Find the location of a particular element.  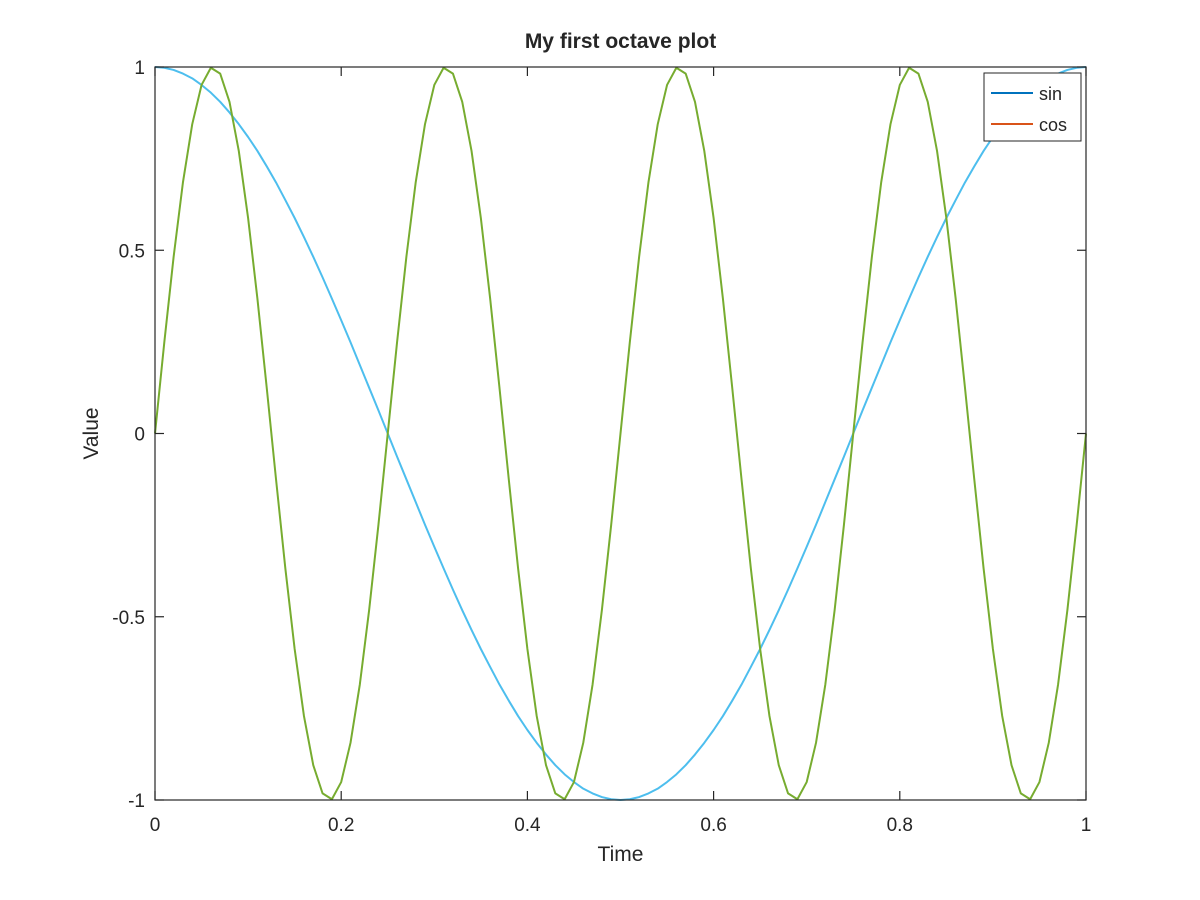

y-tick-label: 0.5 is located at coordinates (132, 251).